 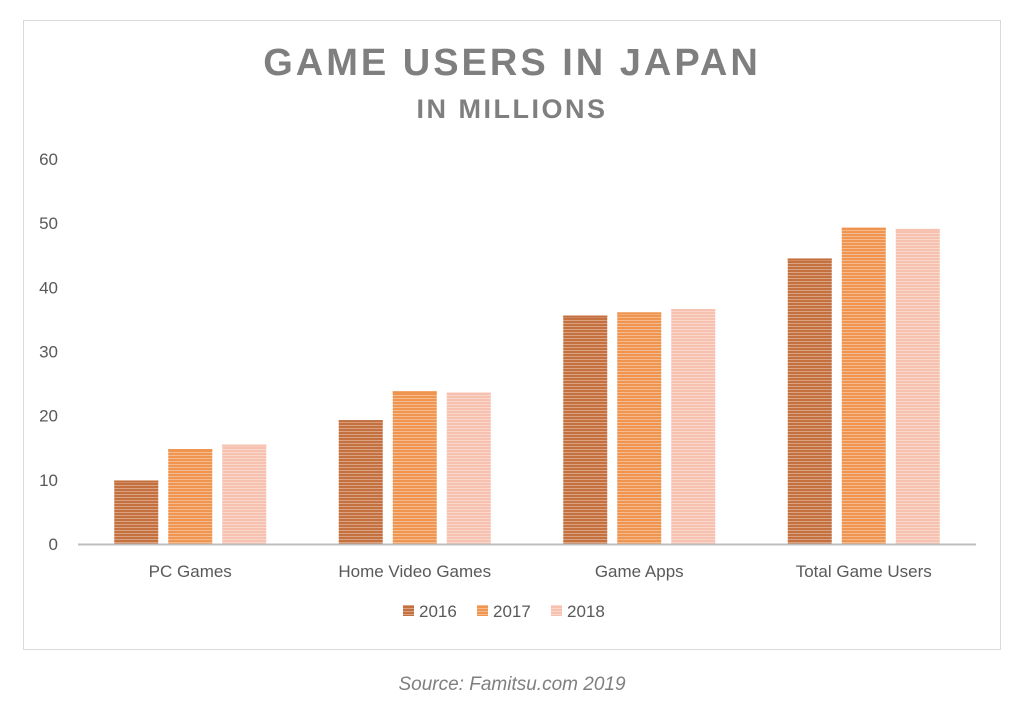 I want to click on y-tick-label: 0, so click(x=53, y=544).